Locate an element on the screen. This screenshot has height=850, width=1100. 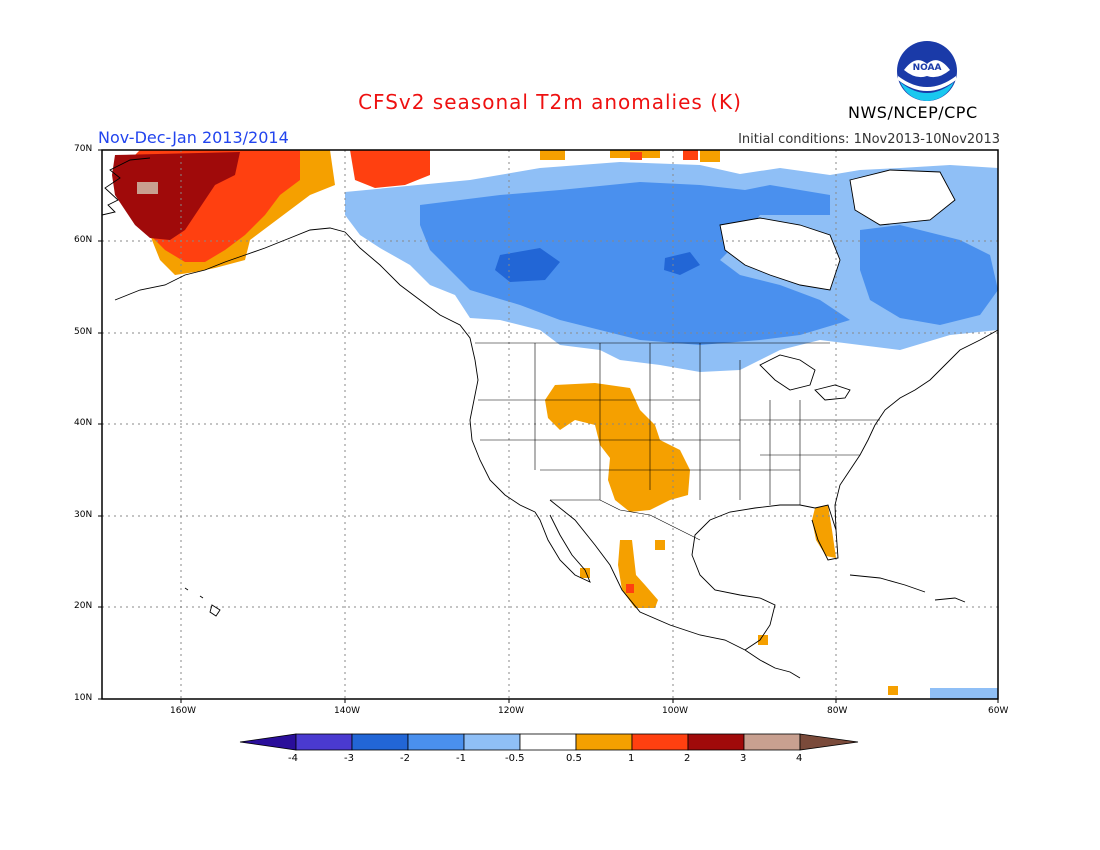
noaa-logo-icon: NOAA is located at coordinates (927, 71).